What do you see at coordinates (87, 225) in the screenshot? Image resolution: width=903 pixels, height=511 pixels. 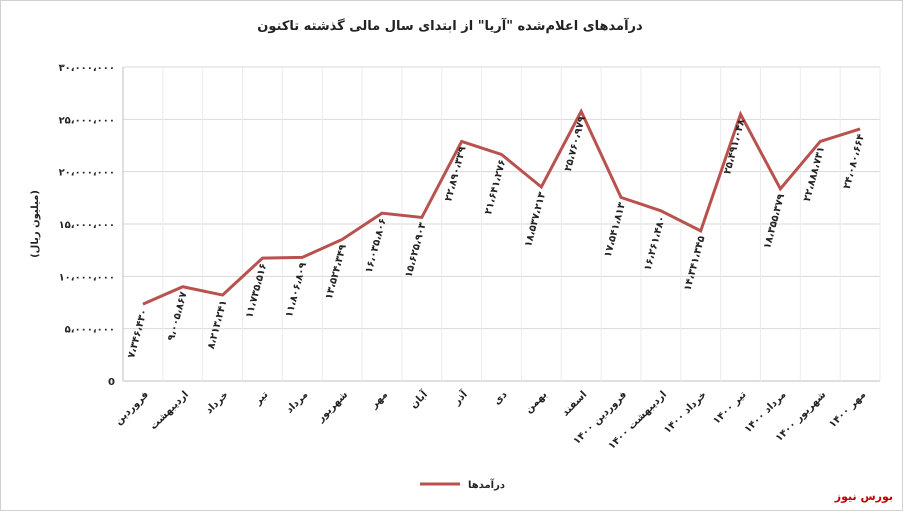 I see `y-tick-label: ۱۵،۰۰۰،۰۰۰` at bounding box center [87, 225].